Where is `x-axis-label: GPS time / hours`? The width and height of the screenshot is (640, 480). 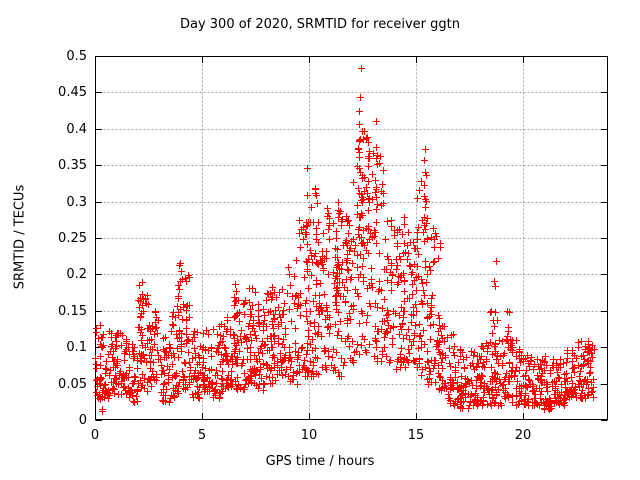 x-axis-label: GPS time / hours is located at coordinates (320, 461).